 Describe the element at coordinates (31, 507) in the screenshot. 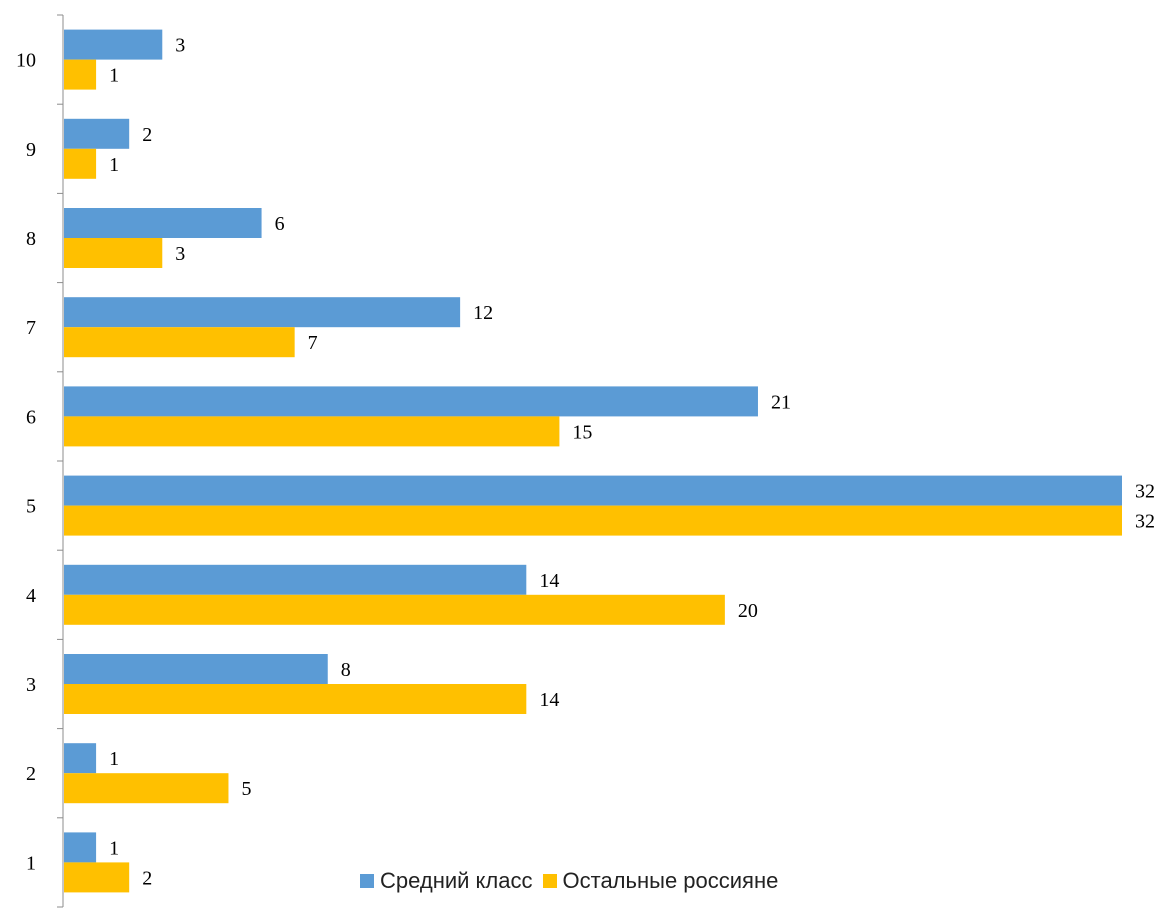

I see `y-tick-label: 5` at that location.